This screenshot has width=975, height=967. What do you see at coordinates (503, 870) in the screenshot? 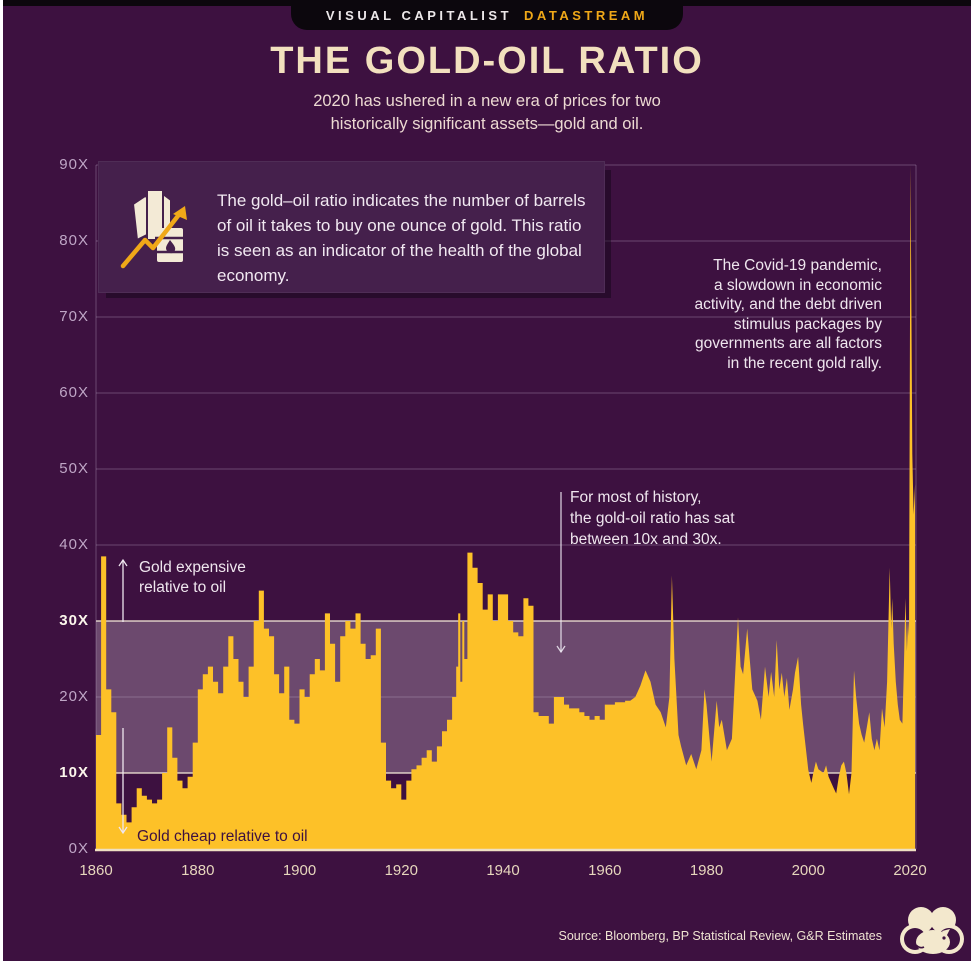
I see `x-axis-label-1940: 1940` at bounding box center [503, 870].